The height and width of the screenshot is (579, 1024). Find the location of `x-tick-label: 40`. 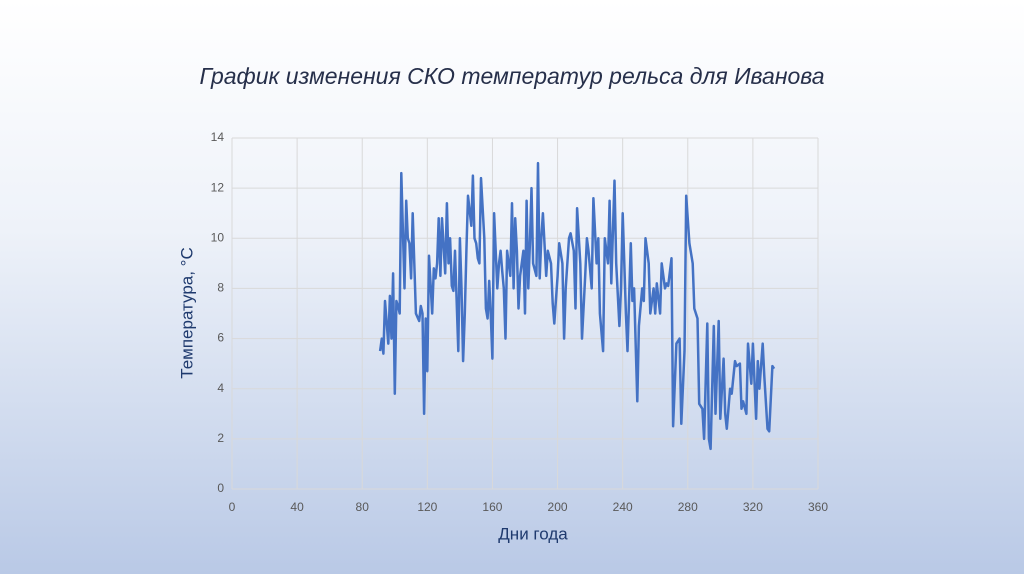

x-tick-label: 40 is located at coordinates (297, 507).